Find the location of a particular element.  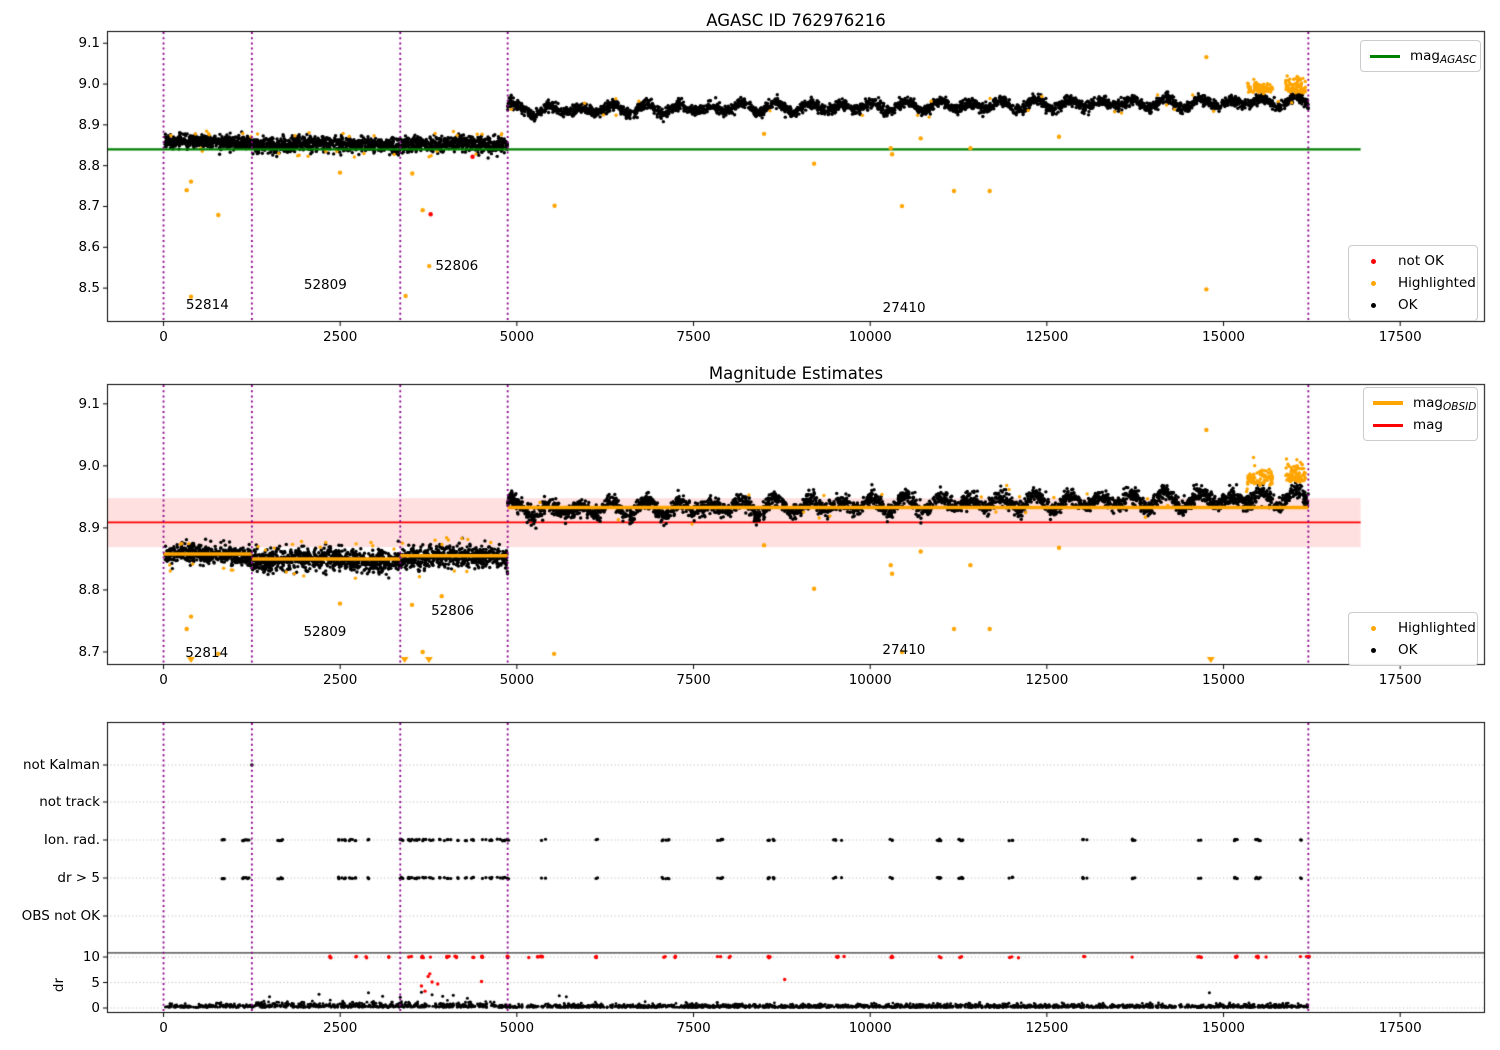

mag-line-sample is located at coordinates (1388, 425).